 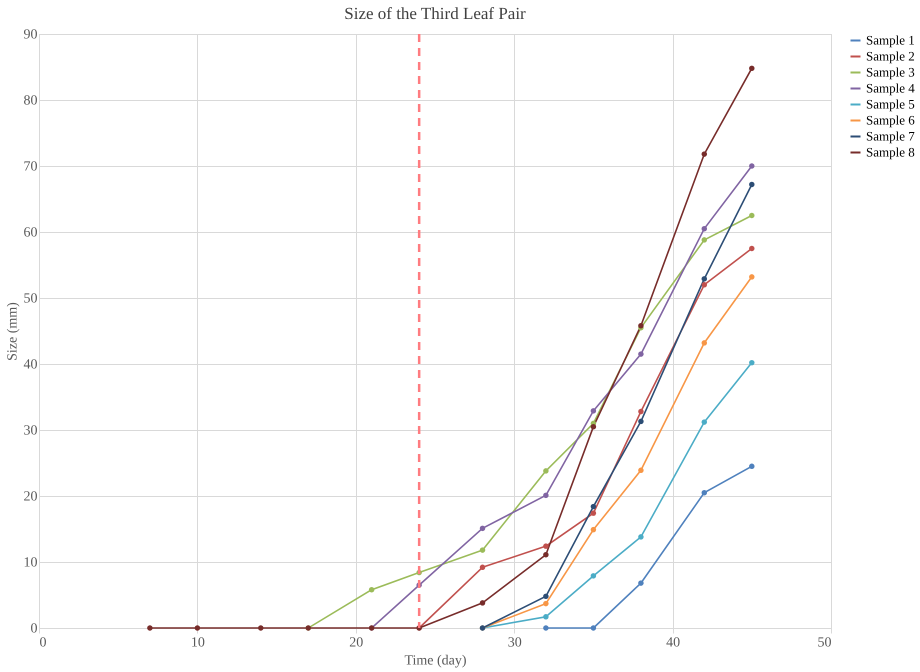 I want to click on legend-label: Sample 3, so click(x=890, y=72).